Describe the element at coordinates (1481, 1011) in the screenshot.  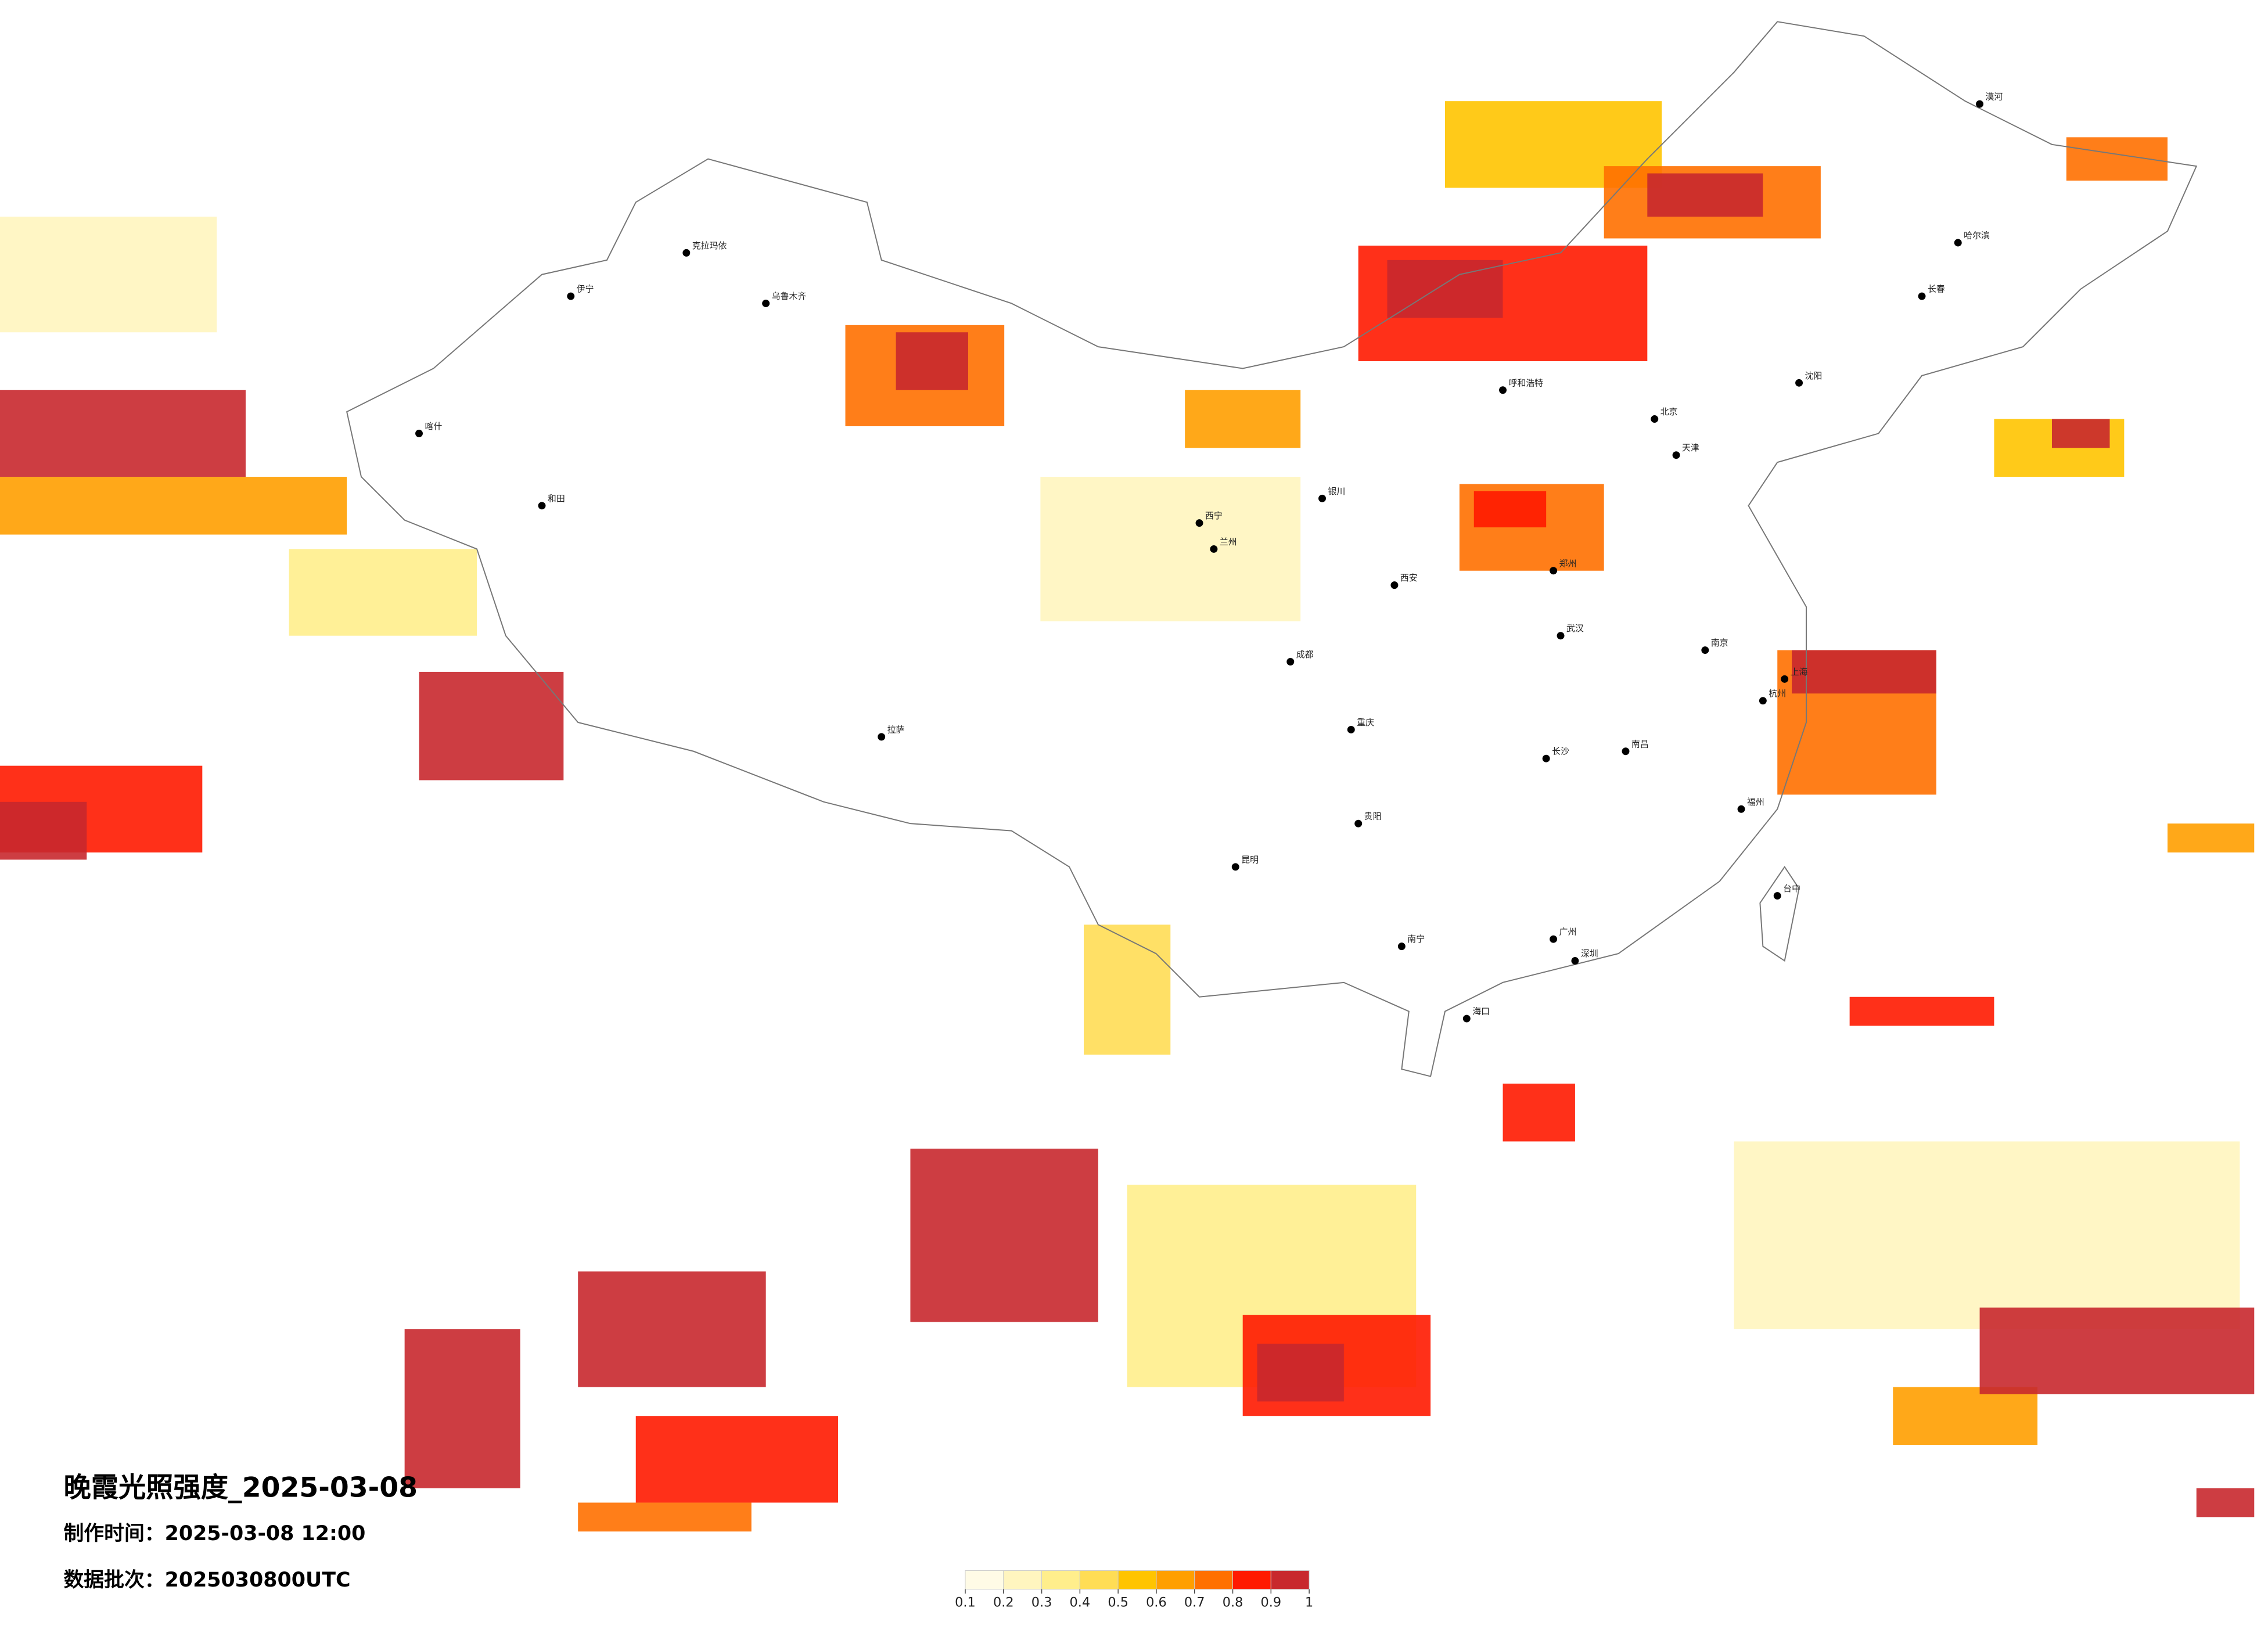
I see `city-label: 海口` at that location.